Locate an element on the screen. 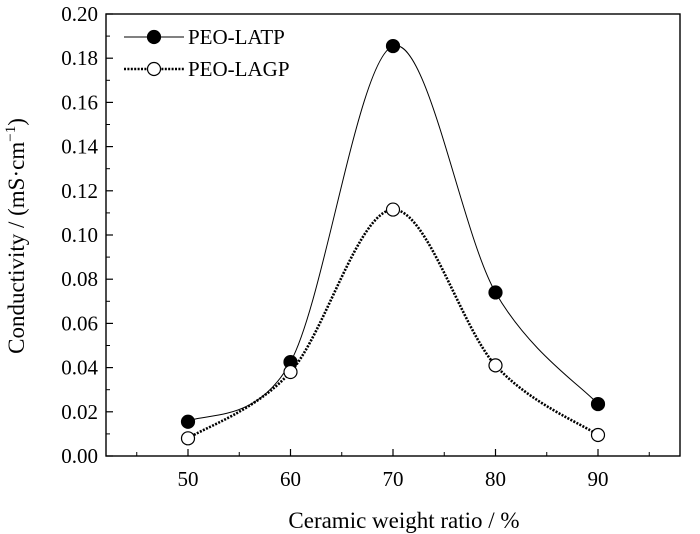 This screenshot has width=700, height=534. x-axis-ticks: 50 60 70 80 90 is located at coordinates (393, 470).